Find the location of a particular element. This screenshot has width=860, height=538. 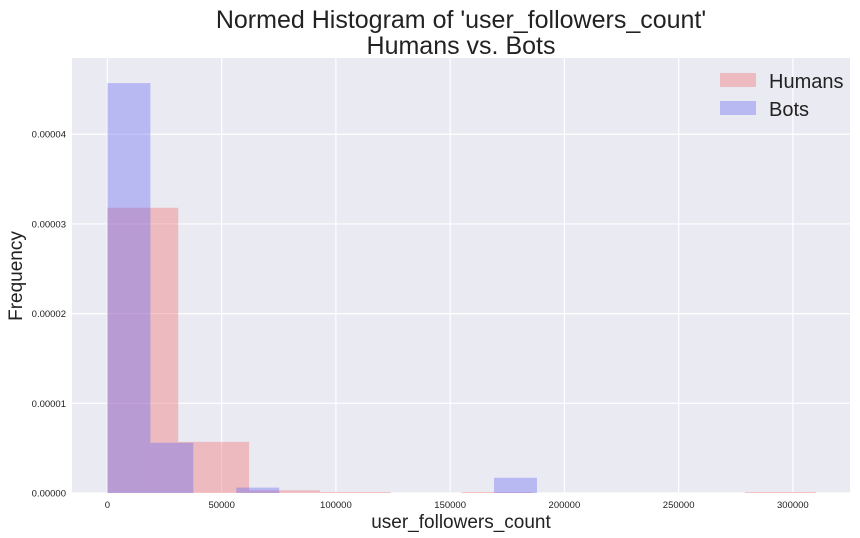

x-tick-label: 50000 is located at coordinates (221, 505).